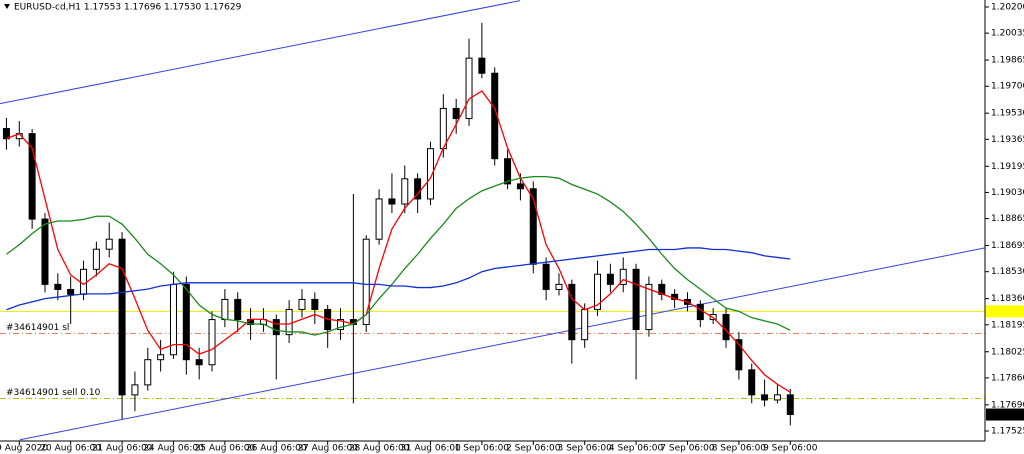  What do you see at coordinates (636, 449) in the screenshot?
I see `x-tick-label: 4 Sep 06:00` at bounding box center [636, 449].